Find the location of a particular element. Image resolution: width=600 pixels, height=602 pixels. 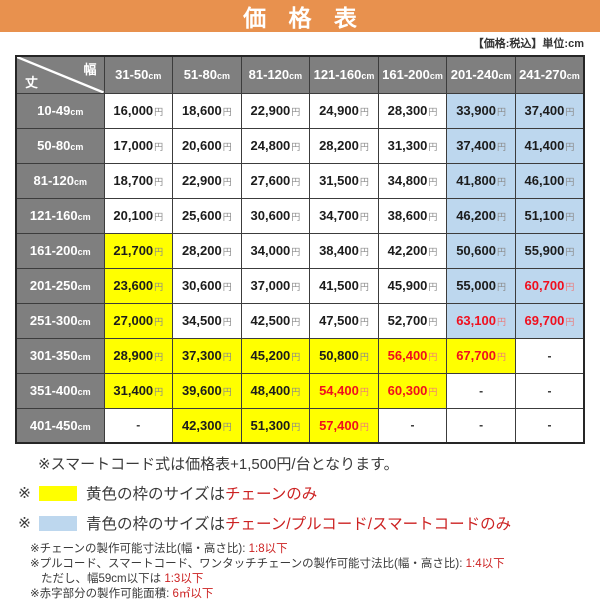

yellow-swatch is located at coordinates (58, 493).